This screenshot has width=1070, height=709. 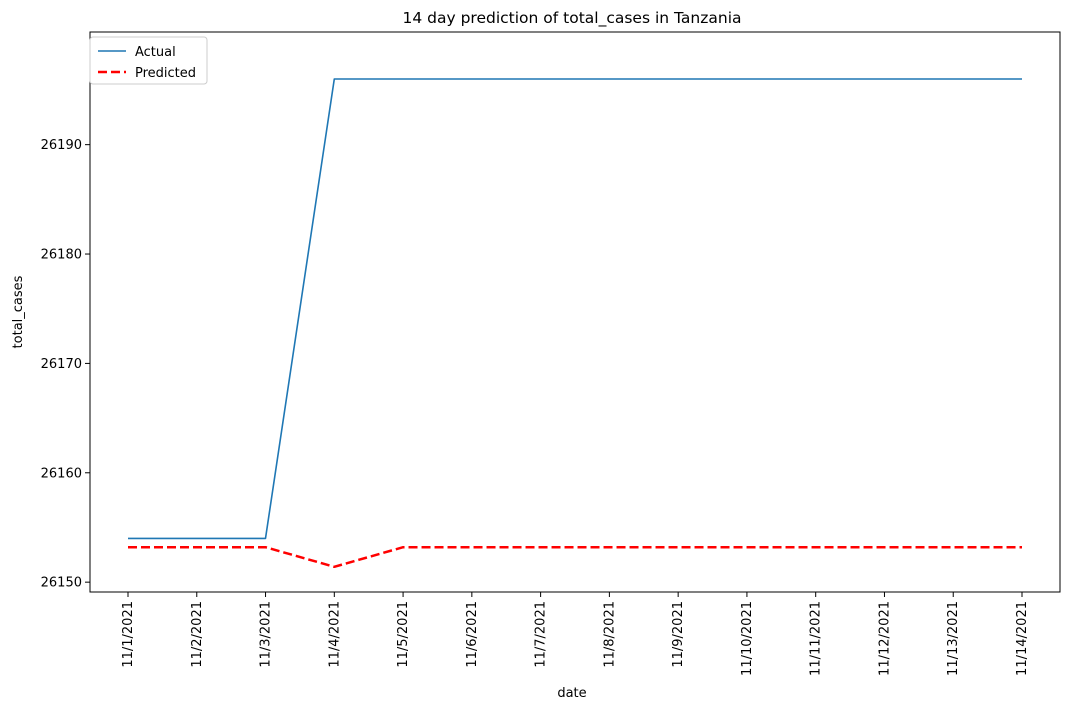 I want to click on legend-label-actual: Actual, so click(x=155, y=52).